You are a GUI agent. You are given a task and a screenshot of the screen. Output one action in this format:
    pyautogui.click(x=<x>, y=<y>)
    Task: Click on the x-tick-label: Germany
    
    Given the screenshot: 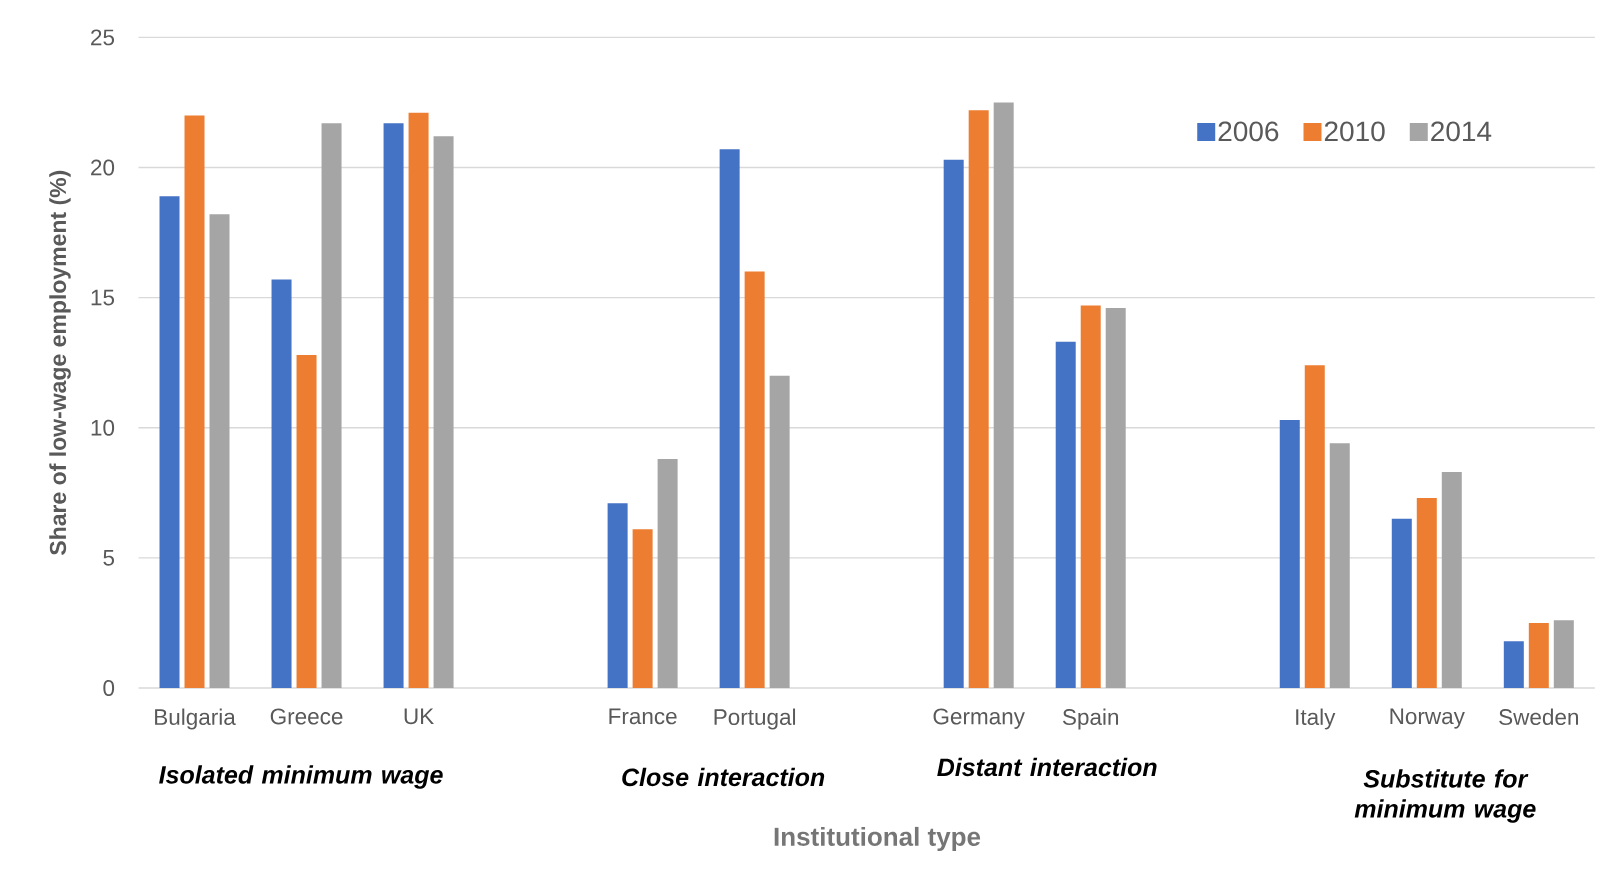 What is the action you would take?
    pyautogui.click(x=979, y=718)
    